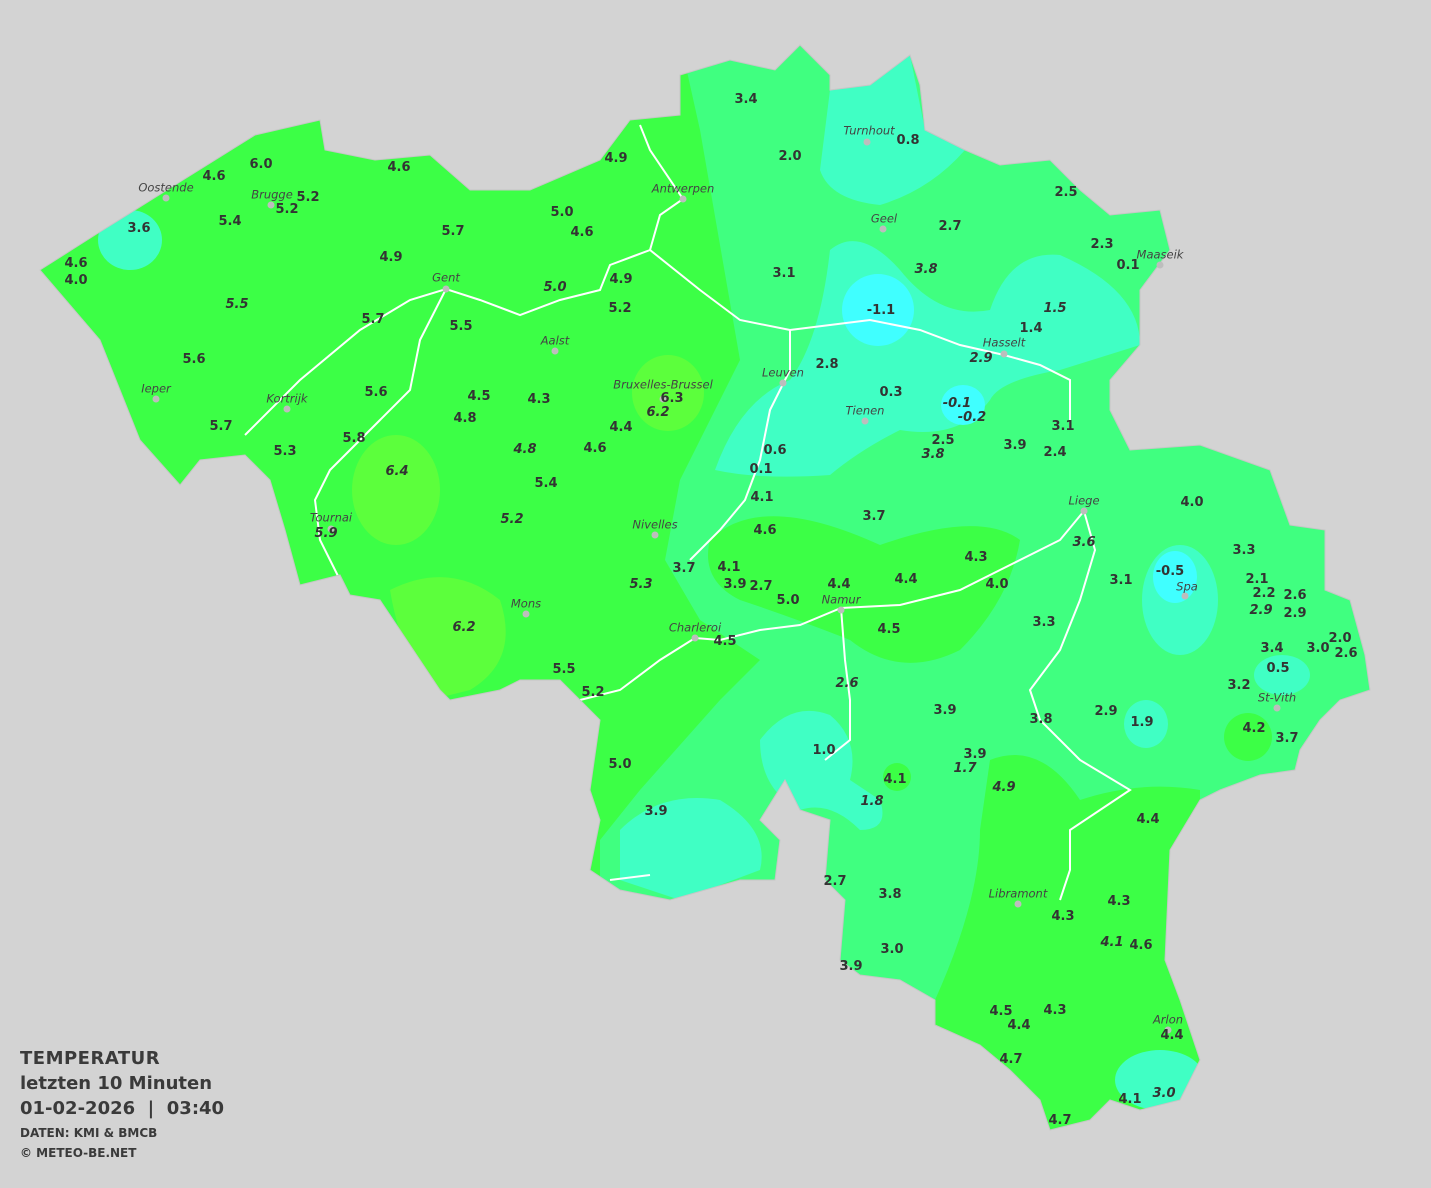 The width and height of the screenshot is (1431, 1188). I want to click on station-temperature: 3.8, so click(926, 269).